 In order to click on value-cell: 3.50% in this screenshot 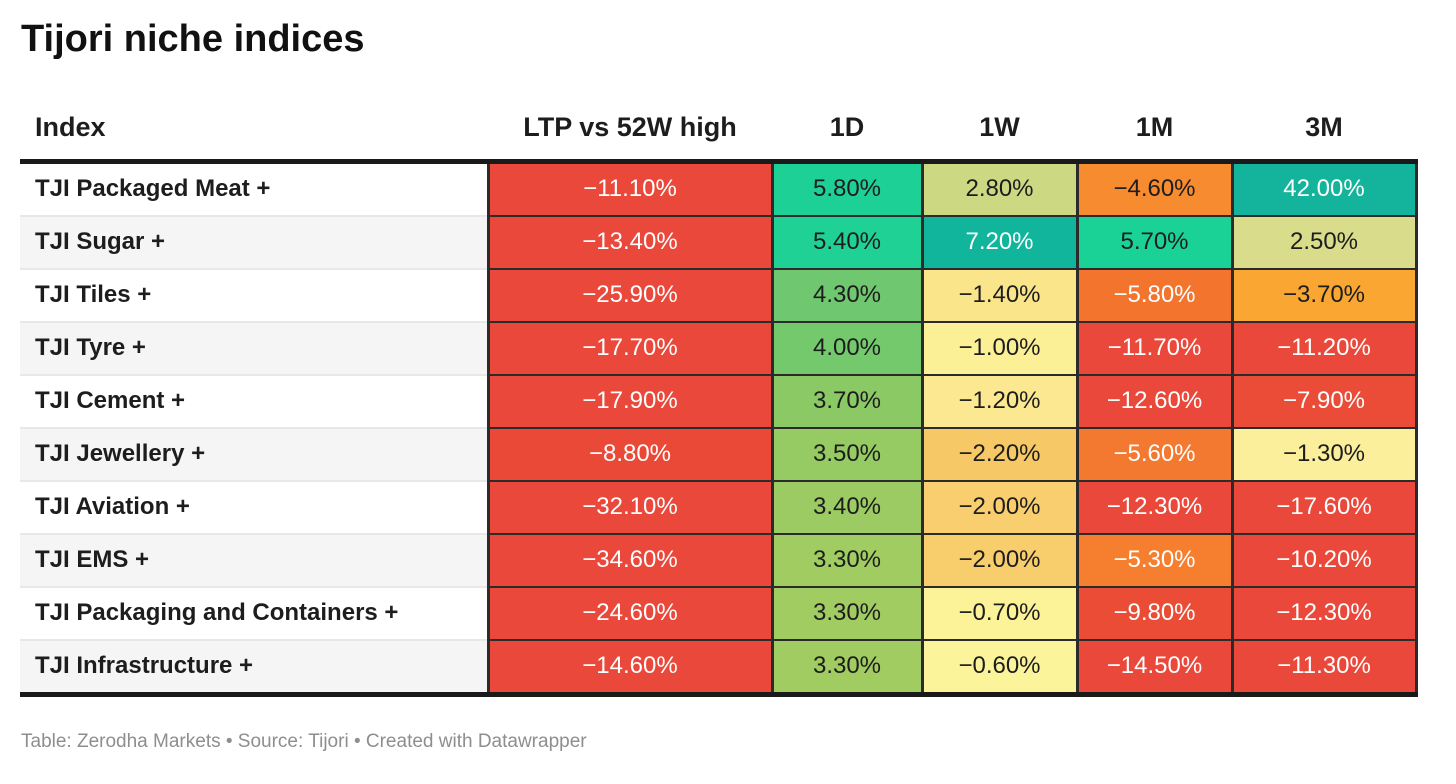, I will do `click(847, 454)`.